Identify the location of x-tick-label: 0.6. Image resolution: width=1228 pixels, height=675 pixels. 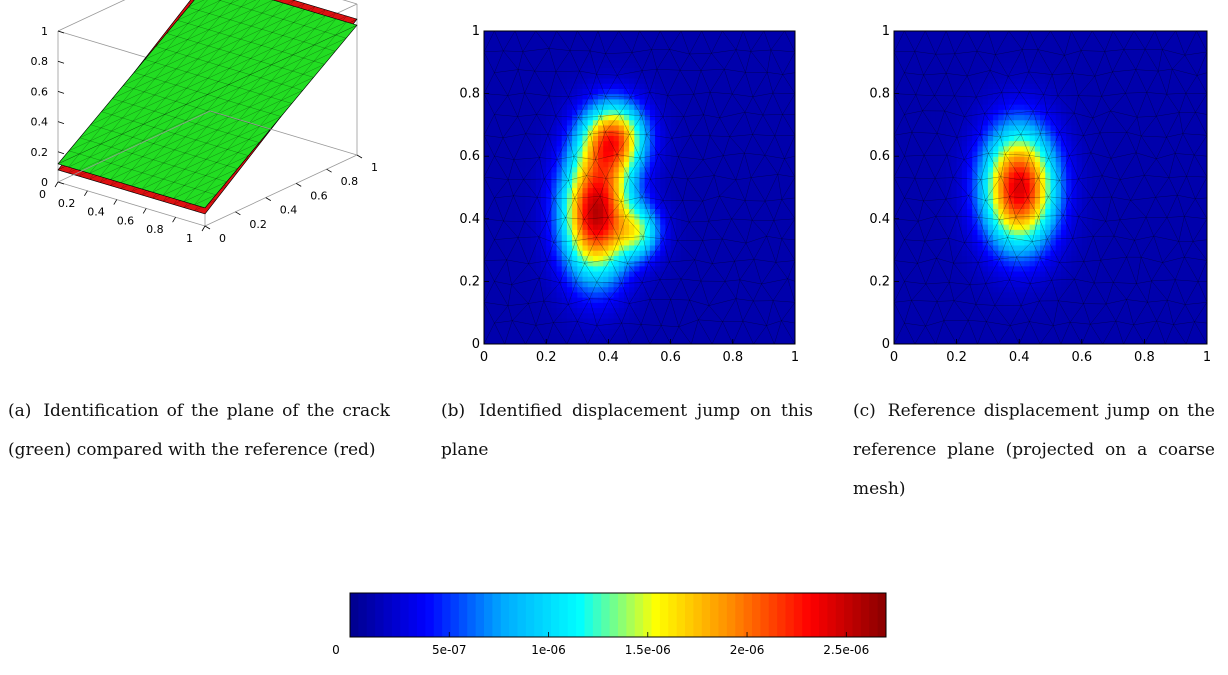
(126, 220).